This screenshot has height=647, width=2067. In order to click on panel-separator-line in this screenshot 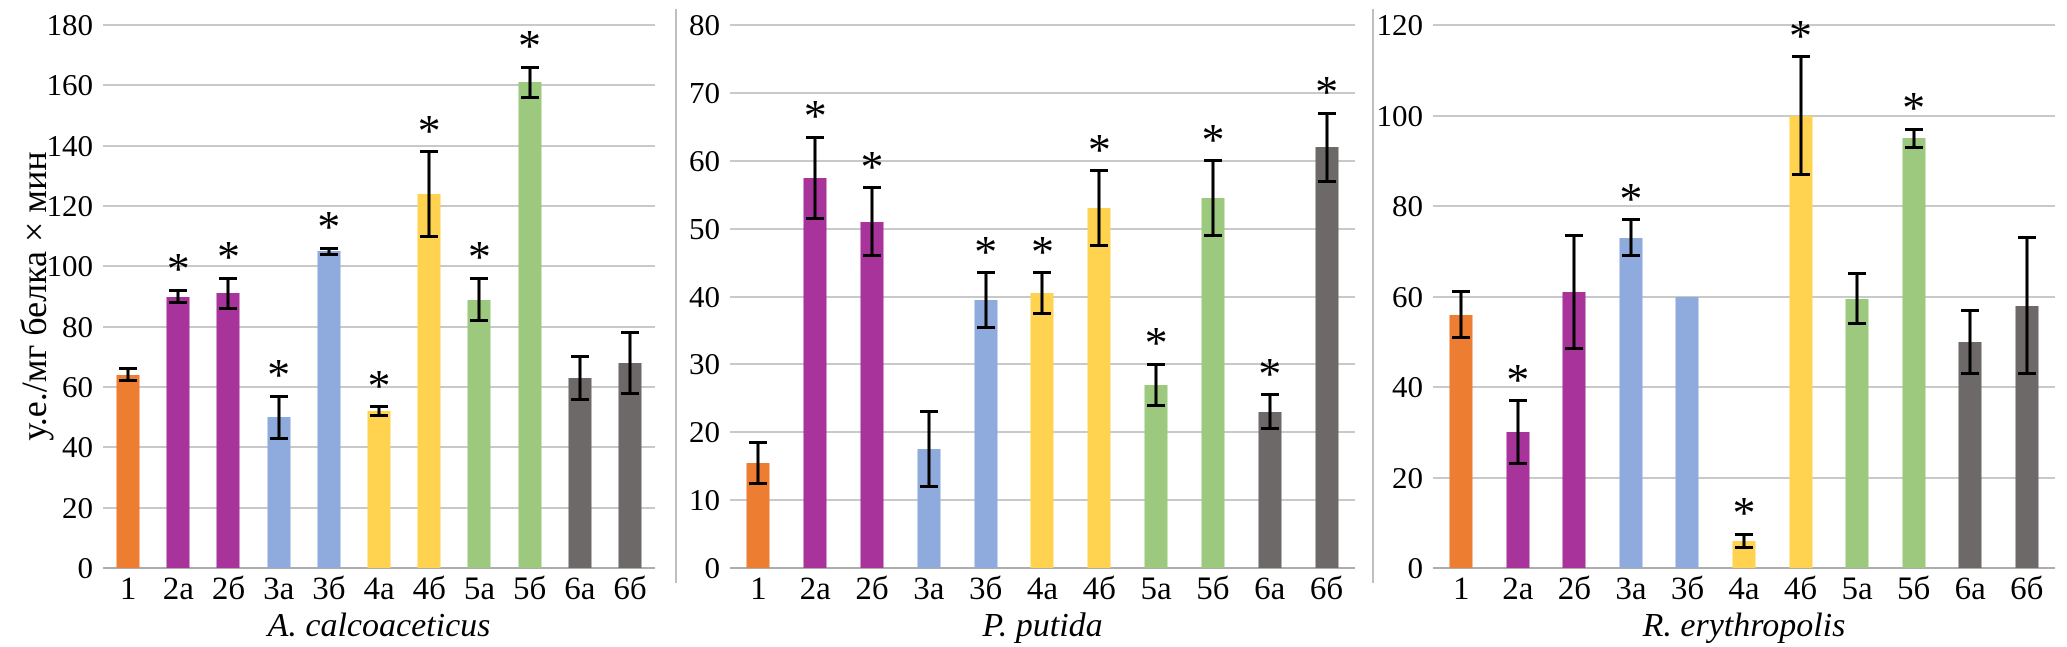, I will do `click(676, 296)`.